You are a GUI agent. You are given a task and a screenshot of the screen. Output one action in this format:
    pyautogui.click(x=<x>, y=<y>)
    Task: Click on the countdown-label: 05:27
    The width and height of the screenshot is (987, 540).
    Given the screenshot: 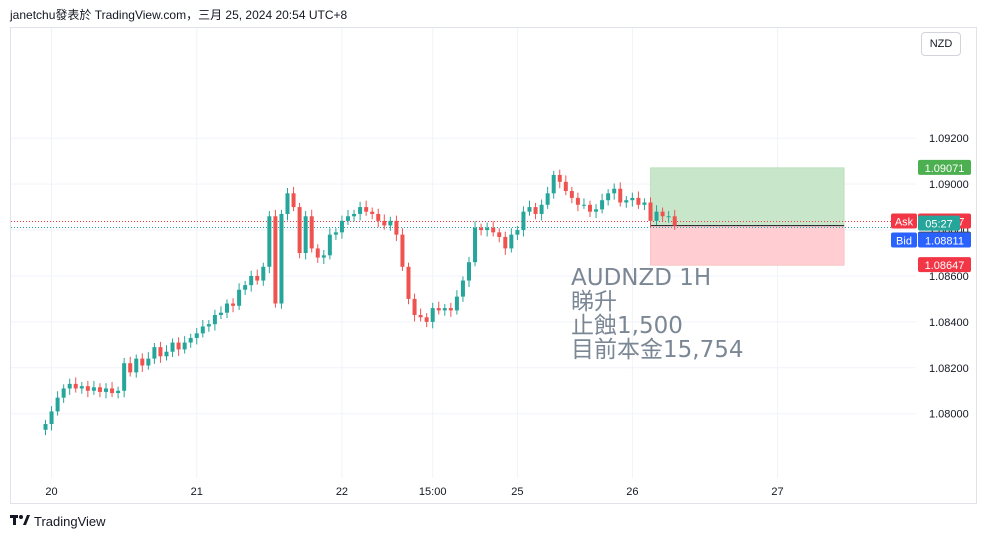 What is the action you would take?
    pyautogui.click(x=939, y=225)
    